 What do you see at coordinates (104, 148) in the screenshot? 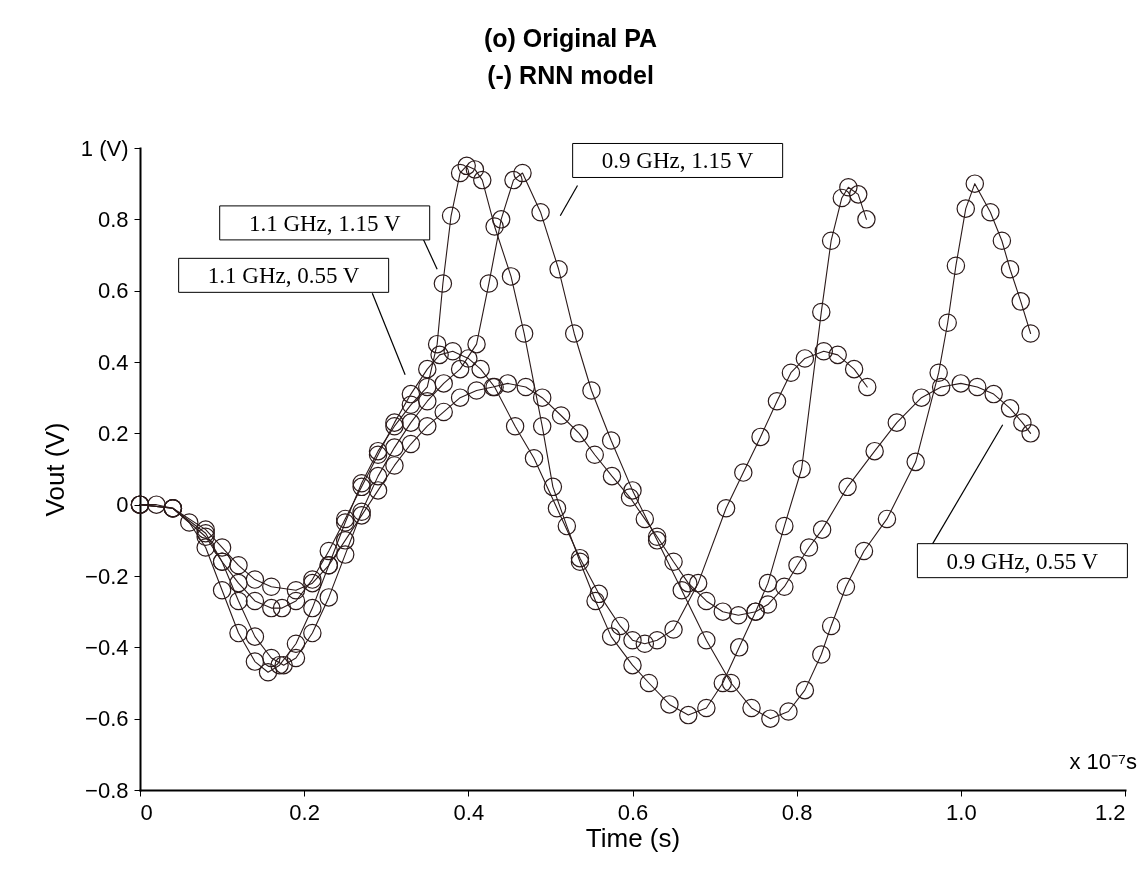
I see `y-tick-label: 1 (V)` at bounding box center [104, 148].